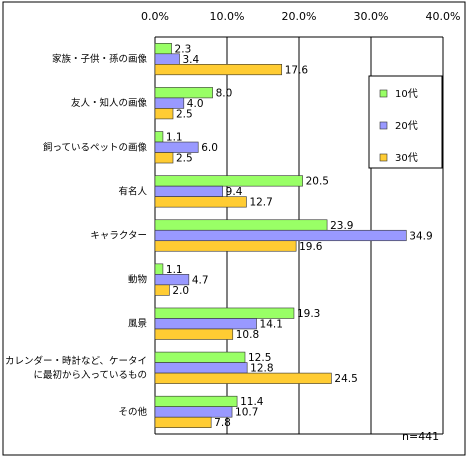 This screenshot has height=459, width=468. Describe the element at coordinates (222, 423) in the screenshot. I see `data-label: 7.8` at that location.